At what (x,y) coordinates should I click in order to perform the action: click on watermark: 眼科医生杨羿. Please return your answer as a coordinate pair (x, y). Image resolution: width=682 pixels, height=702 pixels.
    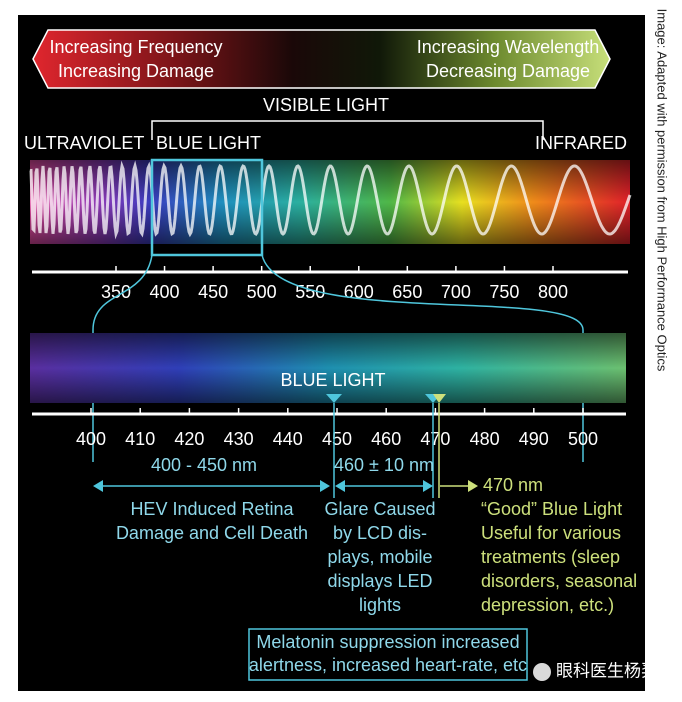
    Looking at the image, I should click on (607, 670).